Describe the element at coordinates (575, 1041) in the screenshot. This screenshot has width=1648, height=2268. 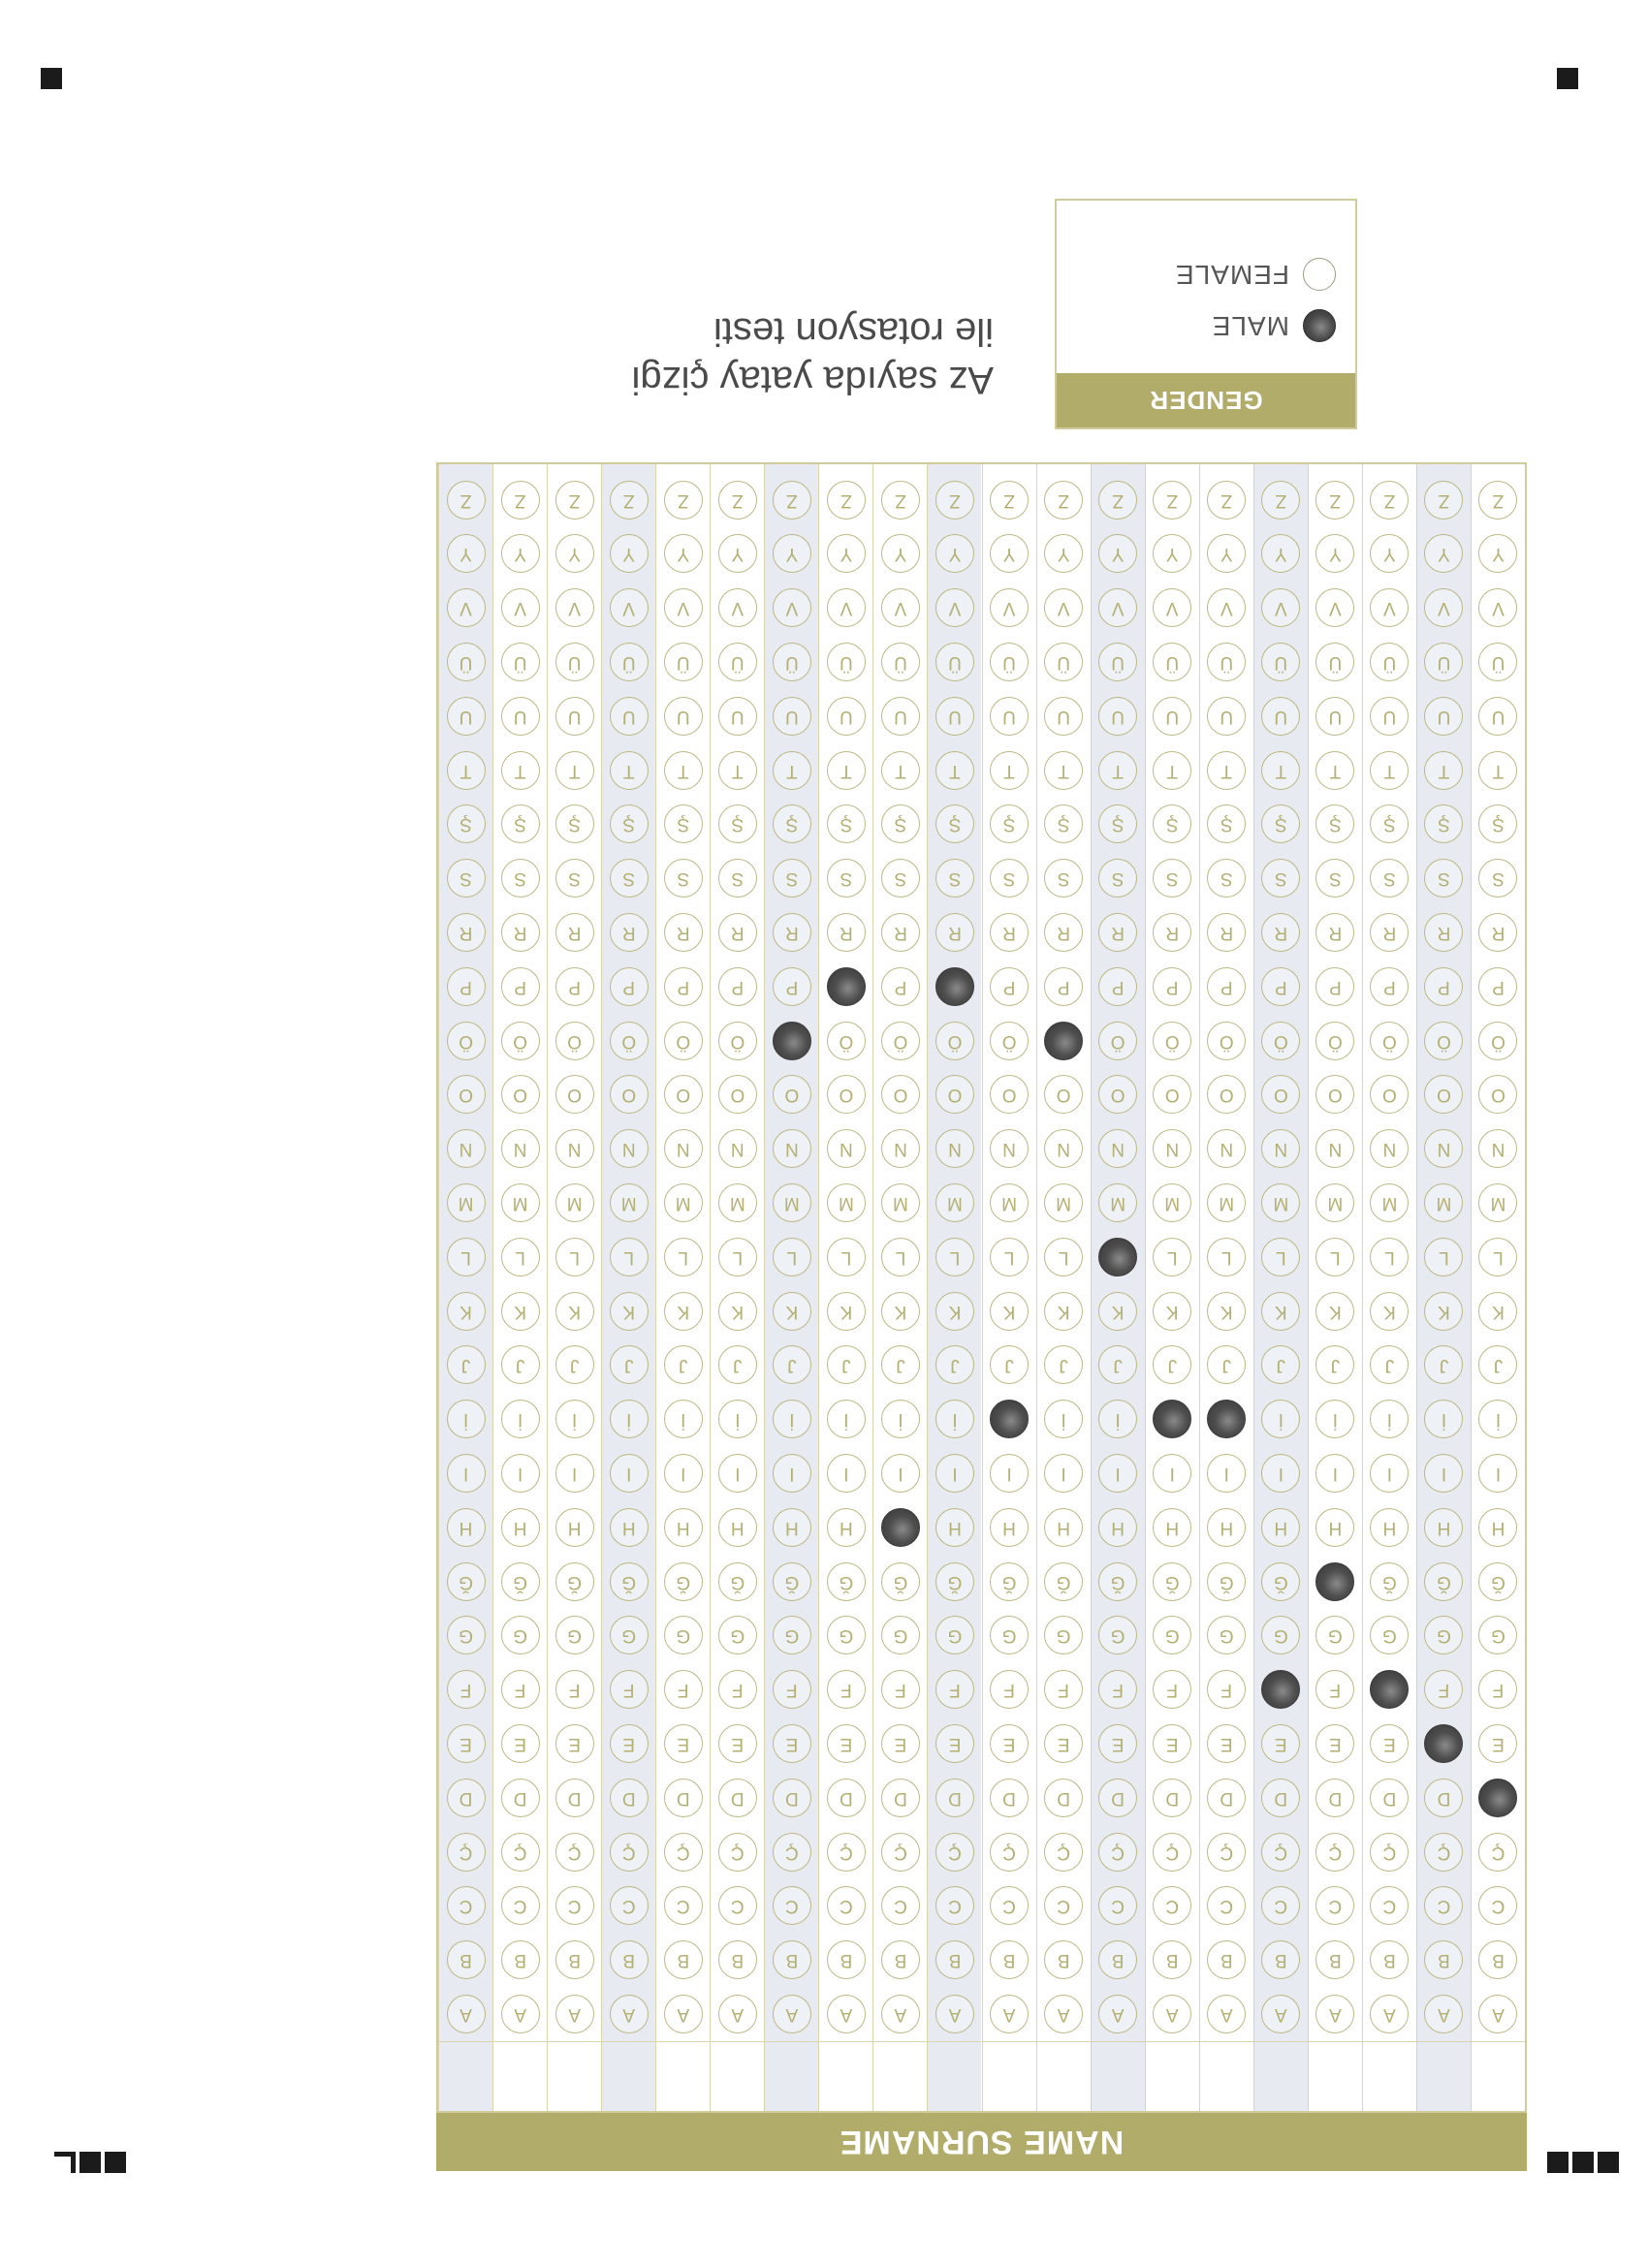
I see `letter-bubble: Ö` at that location.